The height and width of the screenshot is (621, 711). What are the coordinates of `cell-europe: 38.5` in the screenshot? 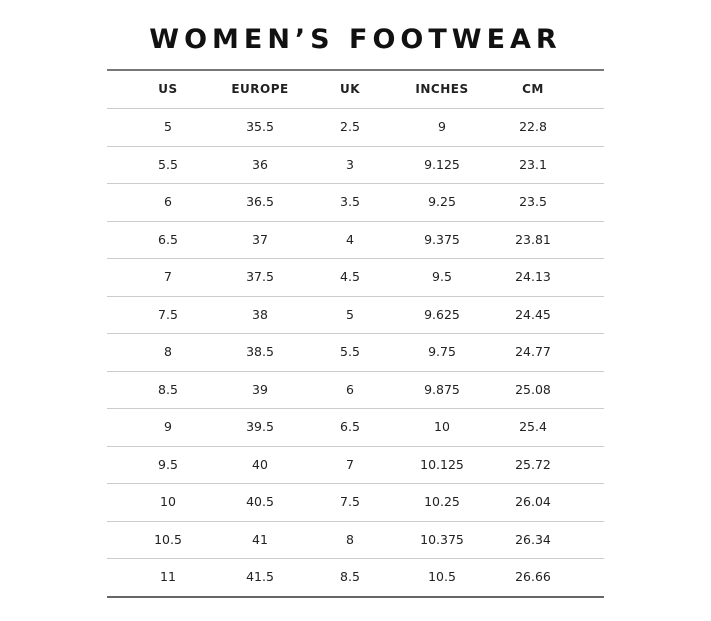 It's located at (260, 351).